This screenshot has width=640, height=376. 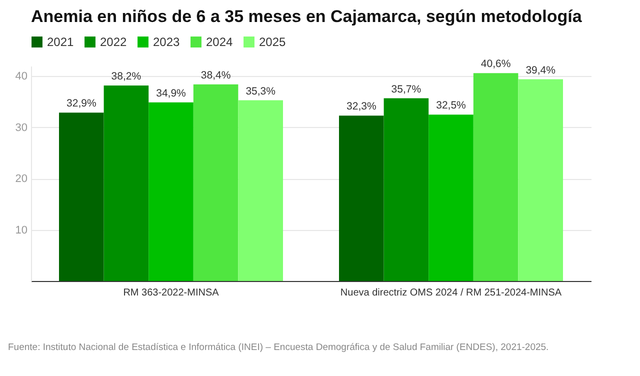 What do you see at coordinates (171, 93) in the screenshot?
I see `data-label: 34,9%` at bounding box center [171, 93].